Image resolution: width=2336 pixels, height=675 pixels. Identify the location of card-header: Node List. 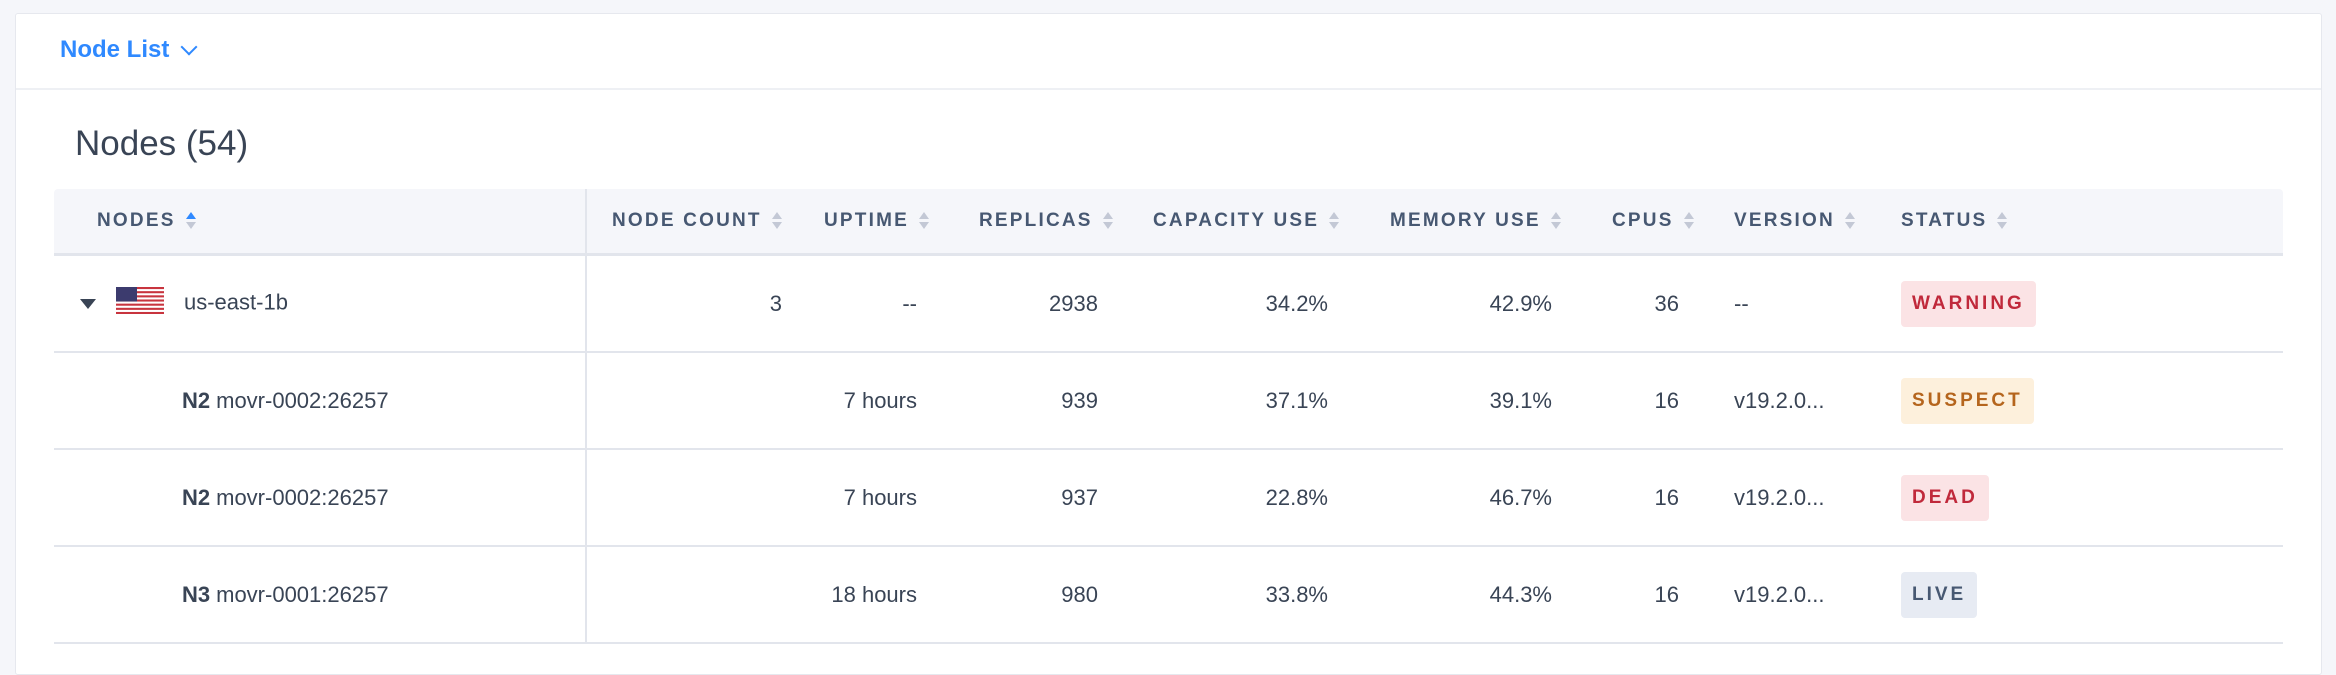
(1168, 52).